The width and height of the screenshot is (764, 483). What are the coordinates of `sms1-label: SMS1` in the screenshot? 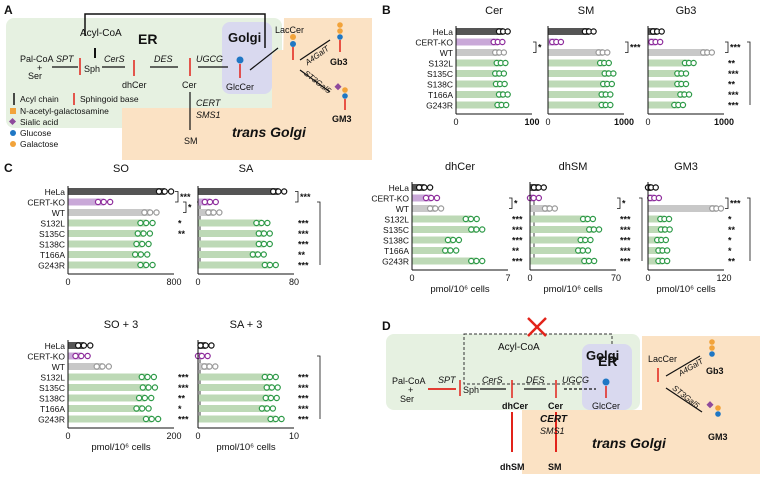 It's located at (208, 115).